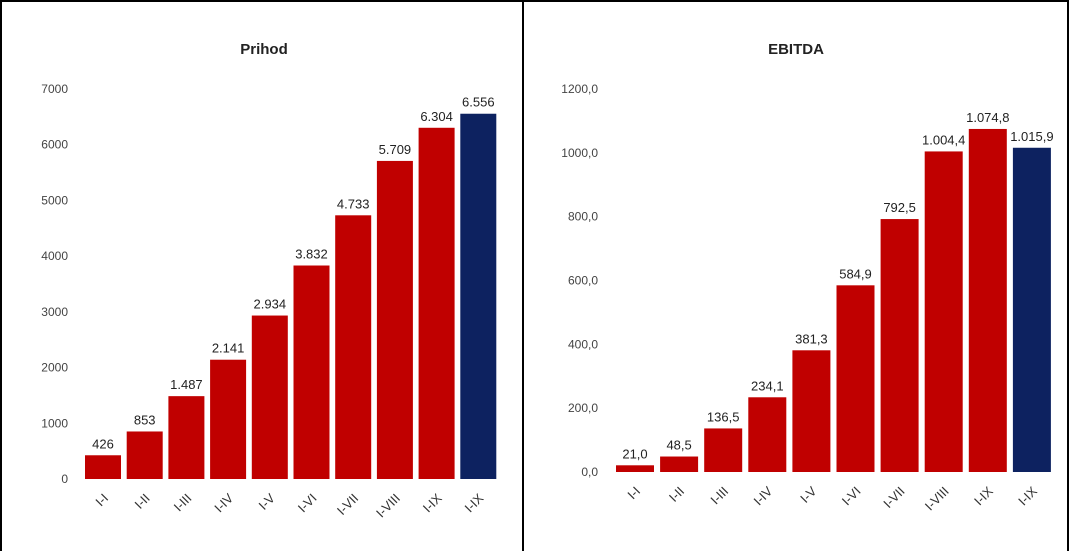 Image resolution: width=1069 pixels, height=551 pixels. I want to click on y-tick-label: 600,0, so click(583, 281).